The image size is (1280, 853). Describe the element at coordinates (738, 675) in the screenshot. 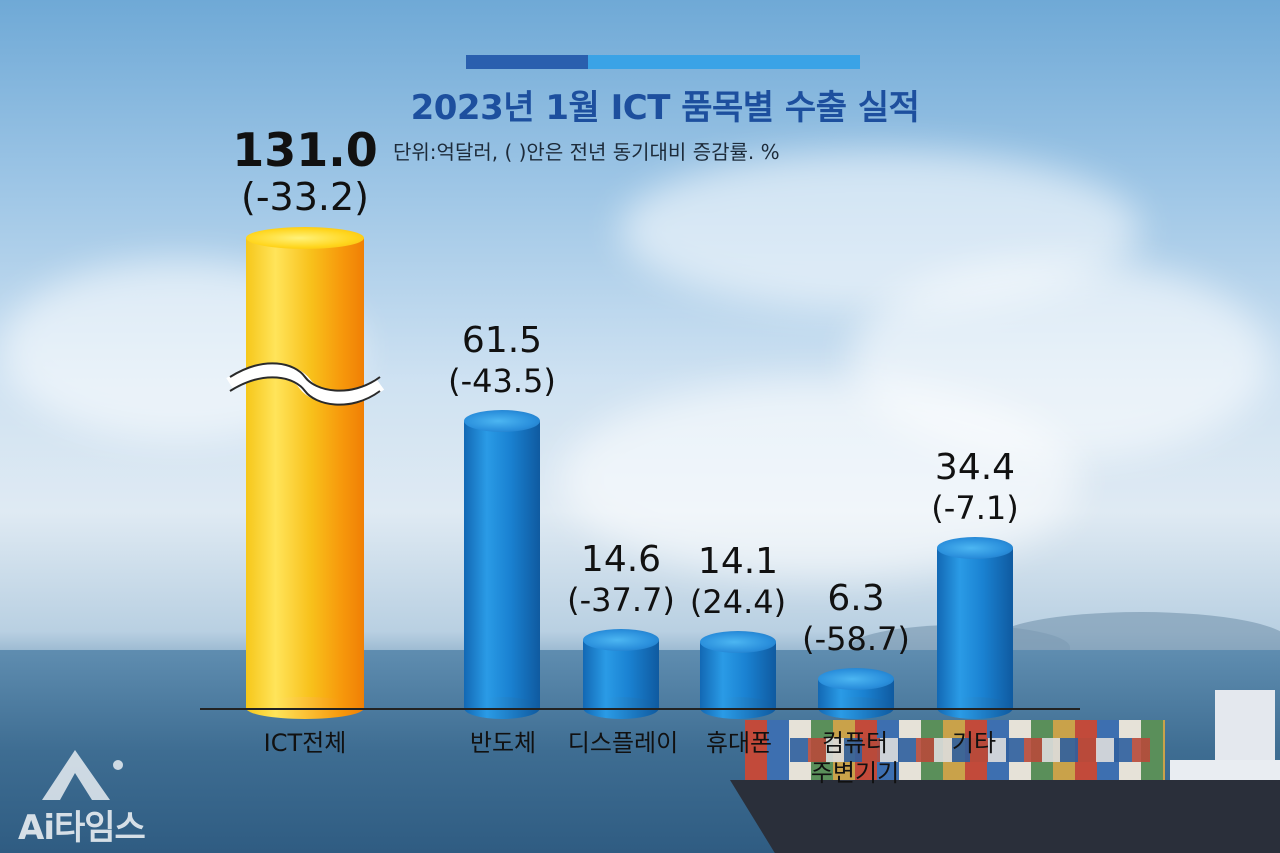

I see `bar-mobile-phone` at that location.